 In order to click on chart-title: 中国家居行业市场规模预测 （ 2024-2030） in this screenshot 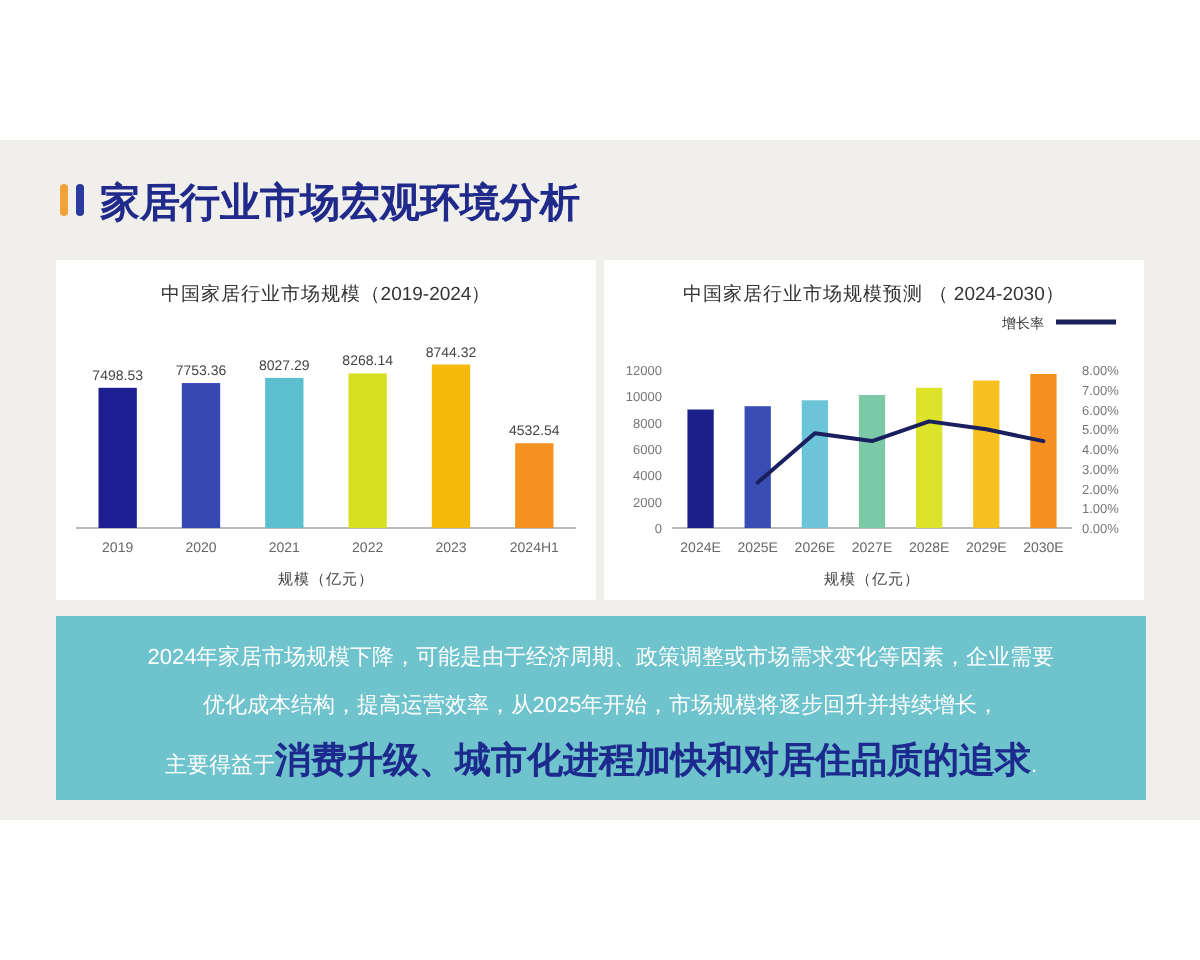, I will do `click(874, 294)`.